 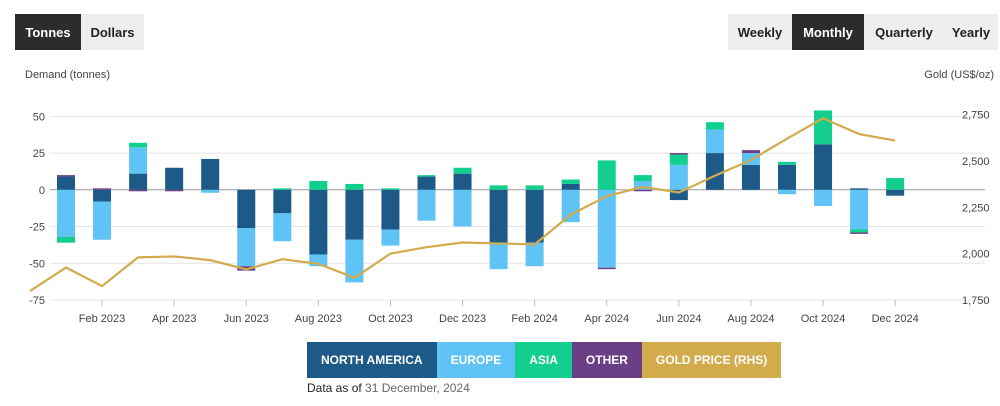 What do you see at coordinates (372, 360) in the screenshot?
I see `legend-north-america: NORTH AMERICA` at bounding box center [372, 360].